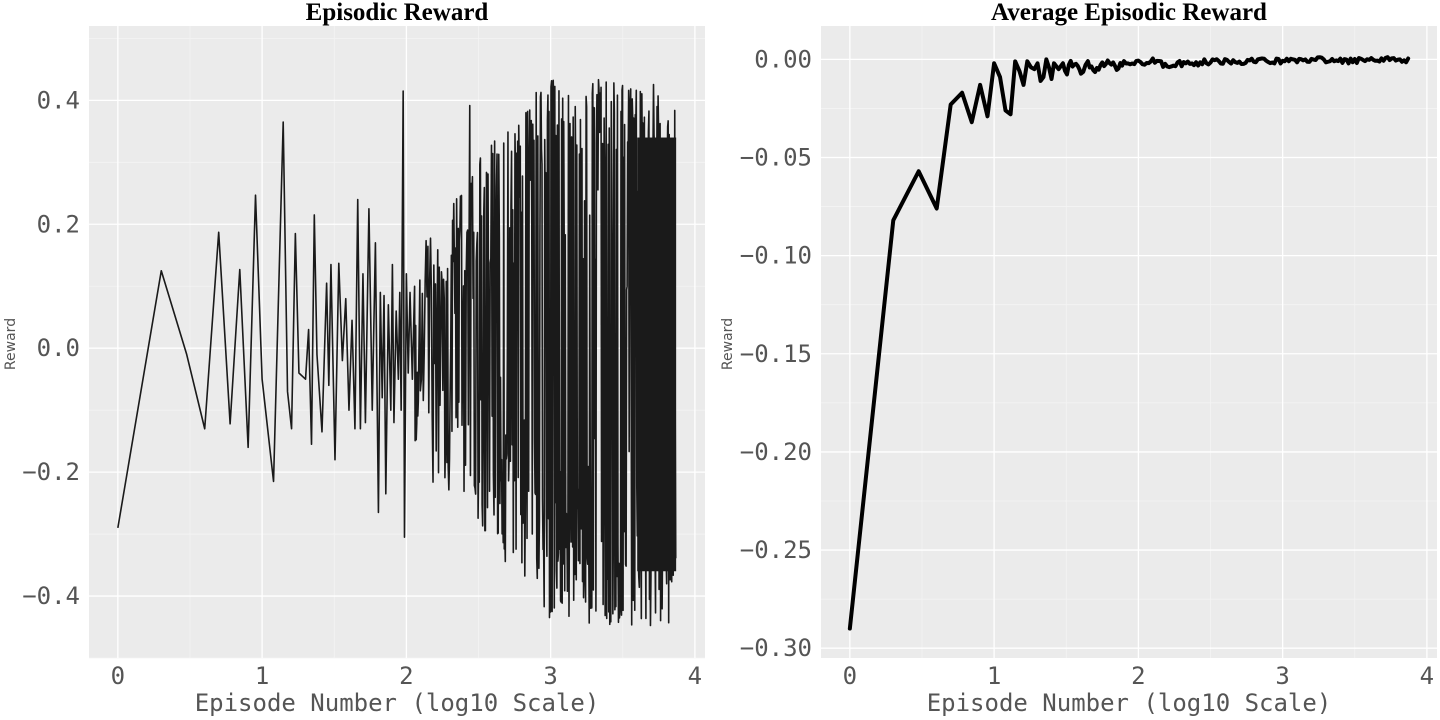 The height and width of the screenshot is (720, 1440). I want to click on y-tick-label: 0.00, so click(783, 59).